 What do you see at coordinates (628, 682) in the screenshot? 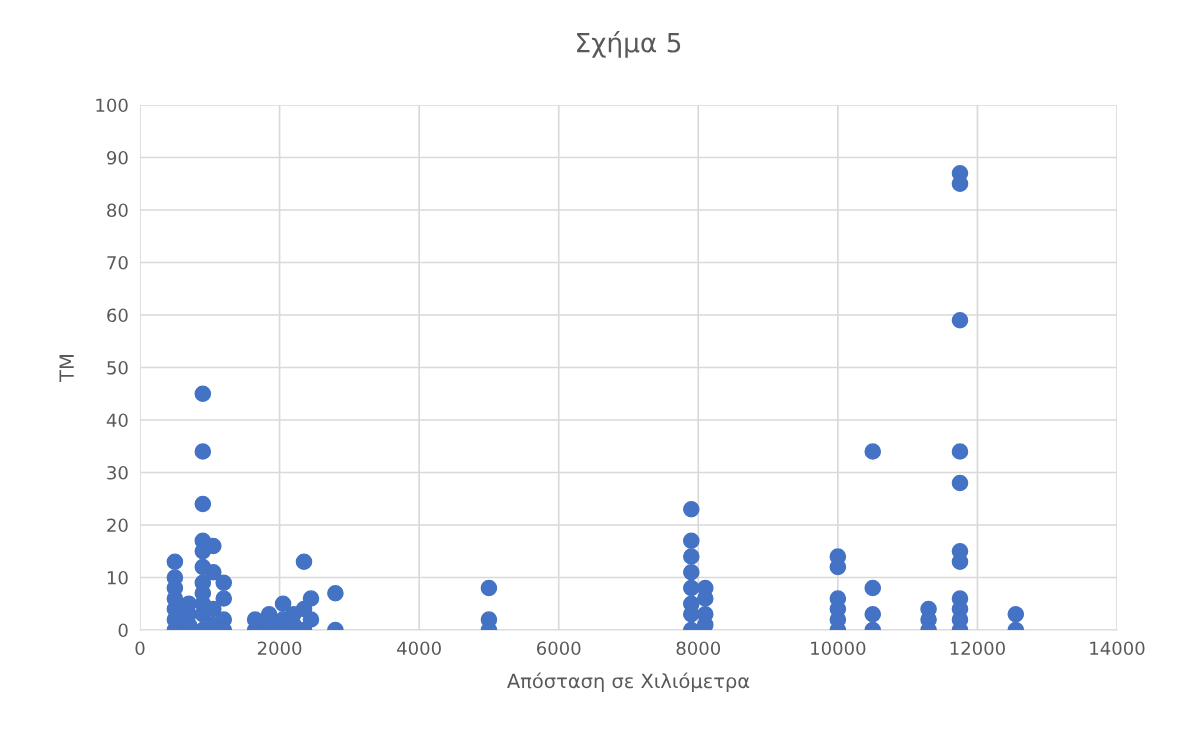
I see `x-axis-title: Απόσταση σε Χιλιόμετρα` at bounding box center [628, 682].